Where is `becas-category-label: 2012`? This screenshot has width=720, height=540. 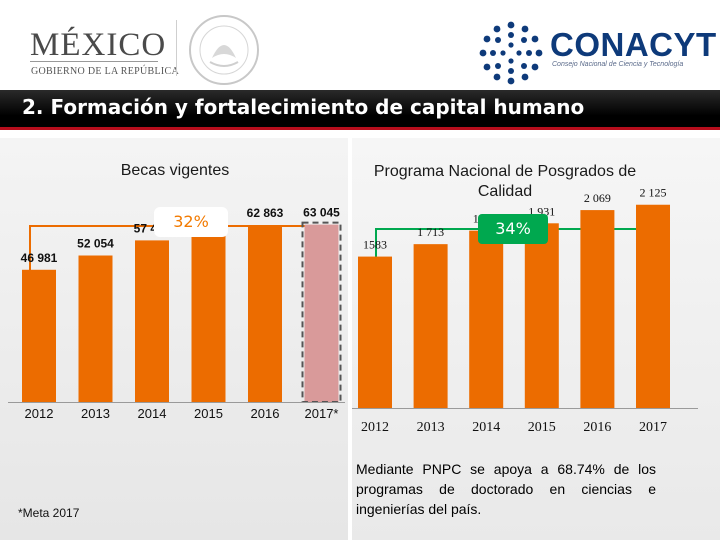
becas-category-label: 2012 is located at coordinates (39, 413).